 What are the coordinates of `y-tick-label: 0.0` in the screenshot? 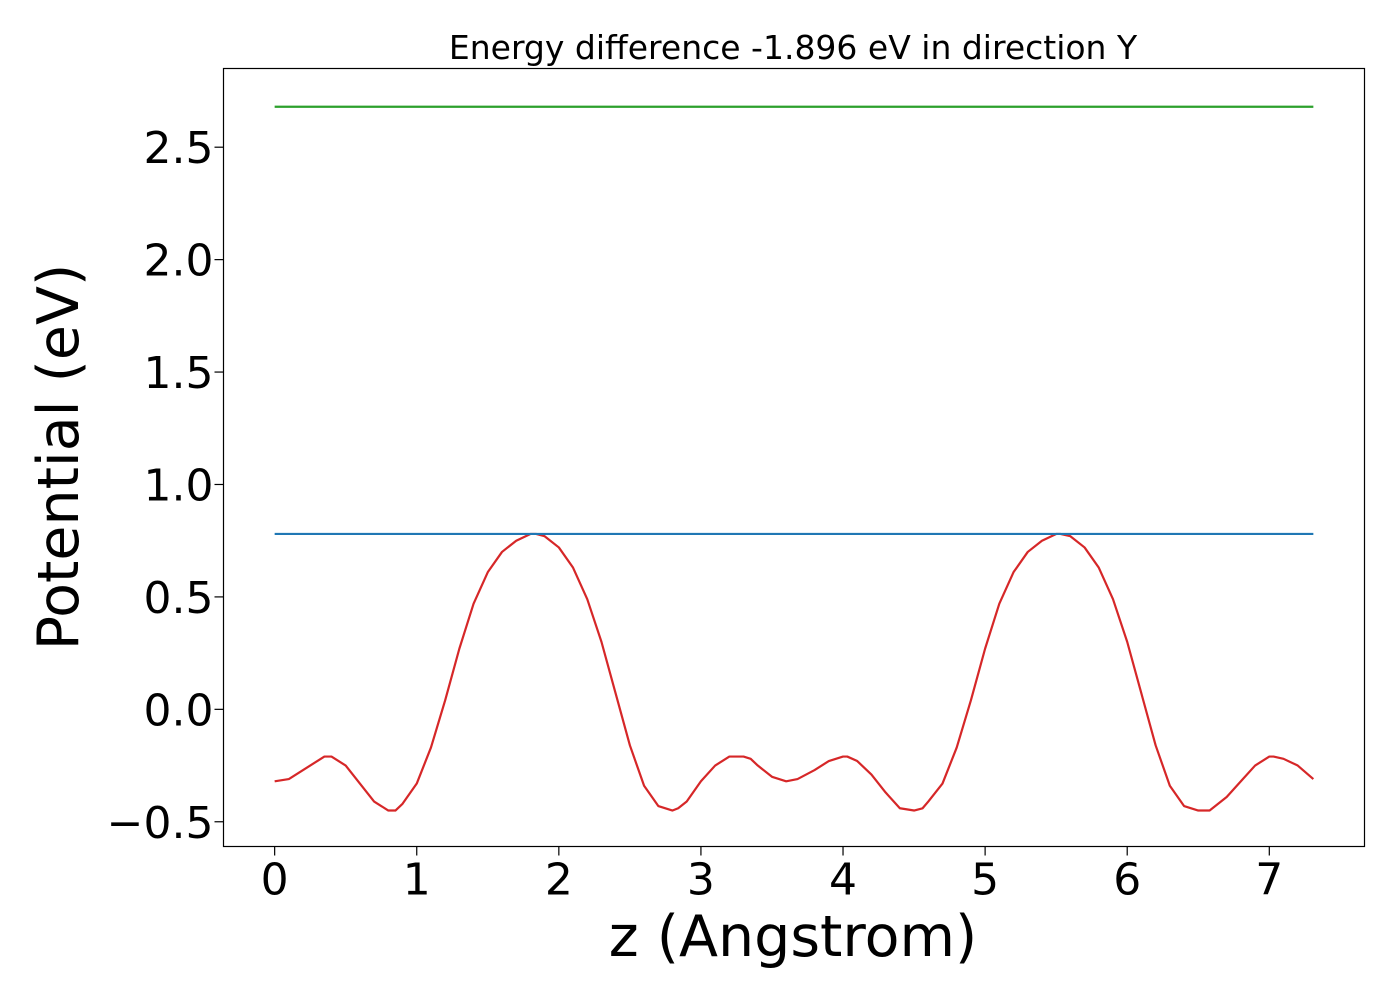 It's located at (179, 710).